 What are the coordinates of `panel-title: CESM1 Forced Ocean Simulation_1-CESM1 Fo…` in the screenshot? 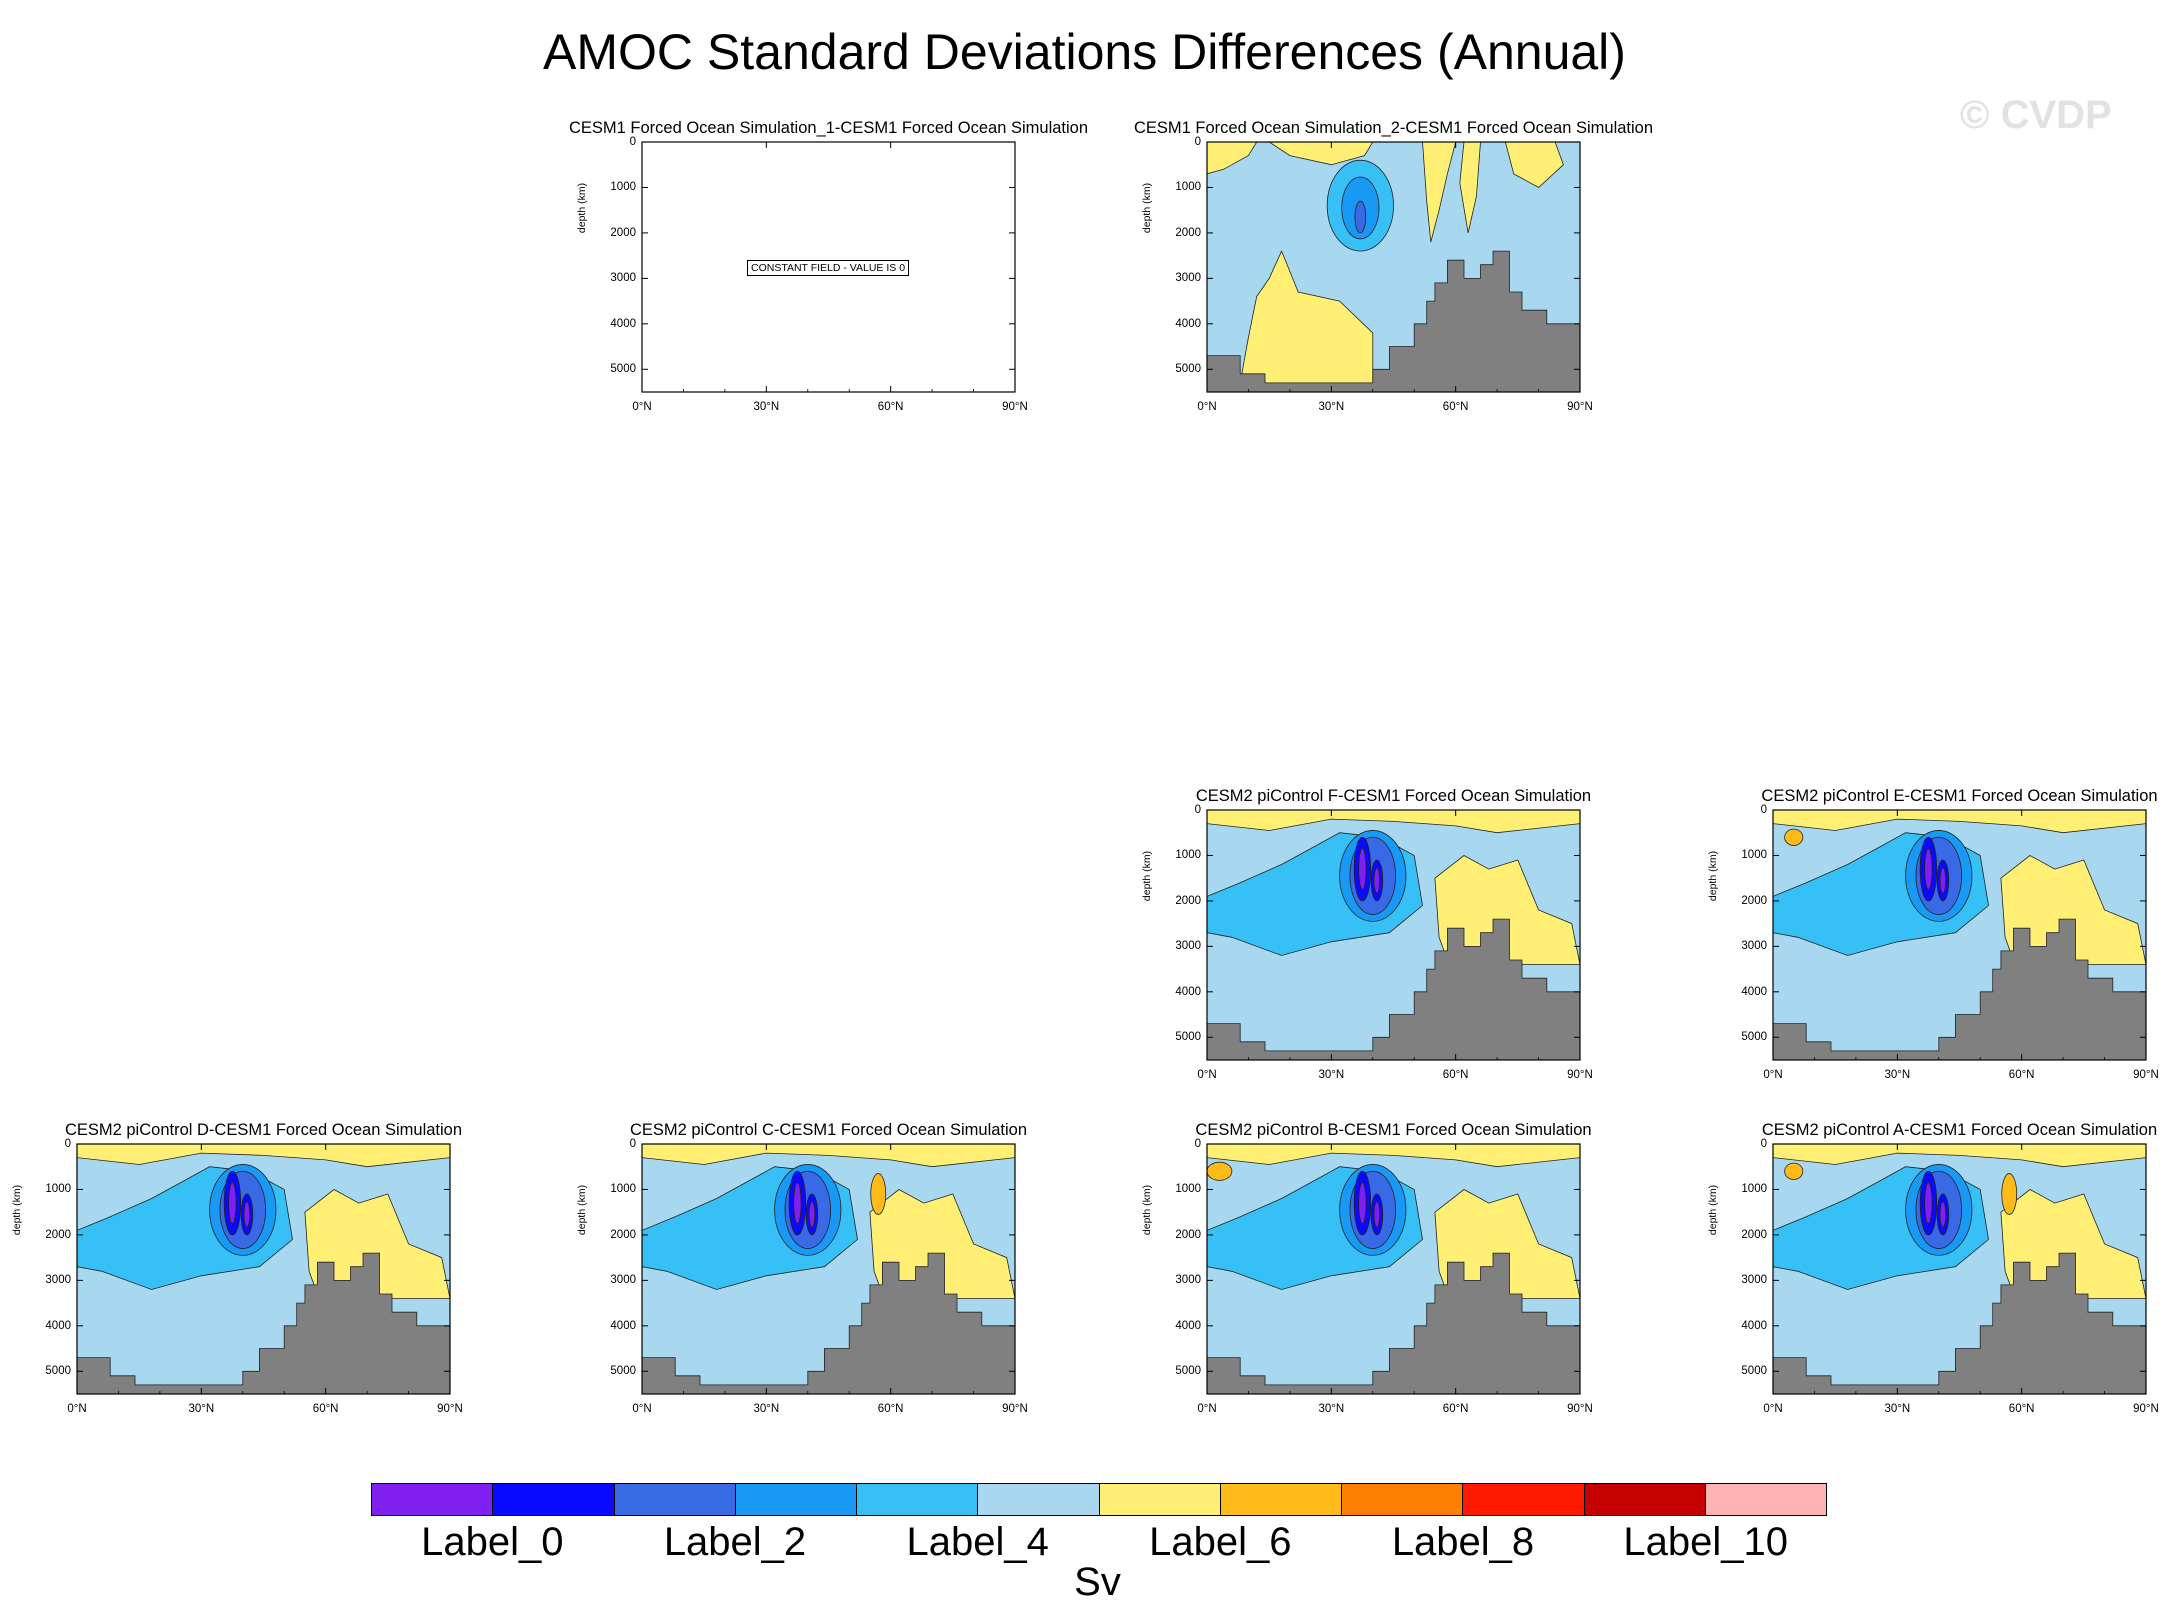 It's located at (828, 128).